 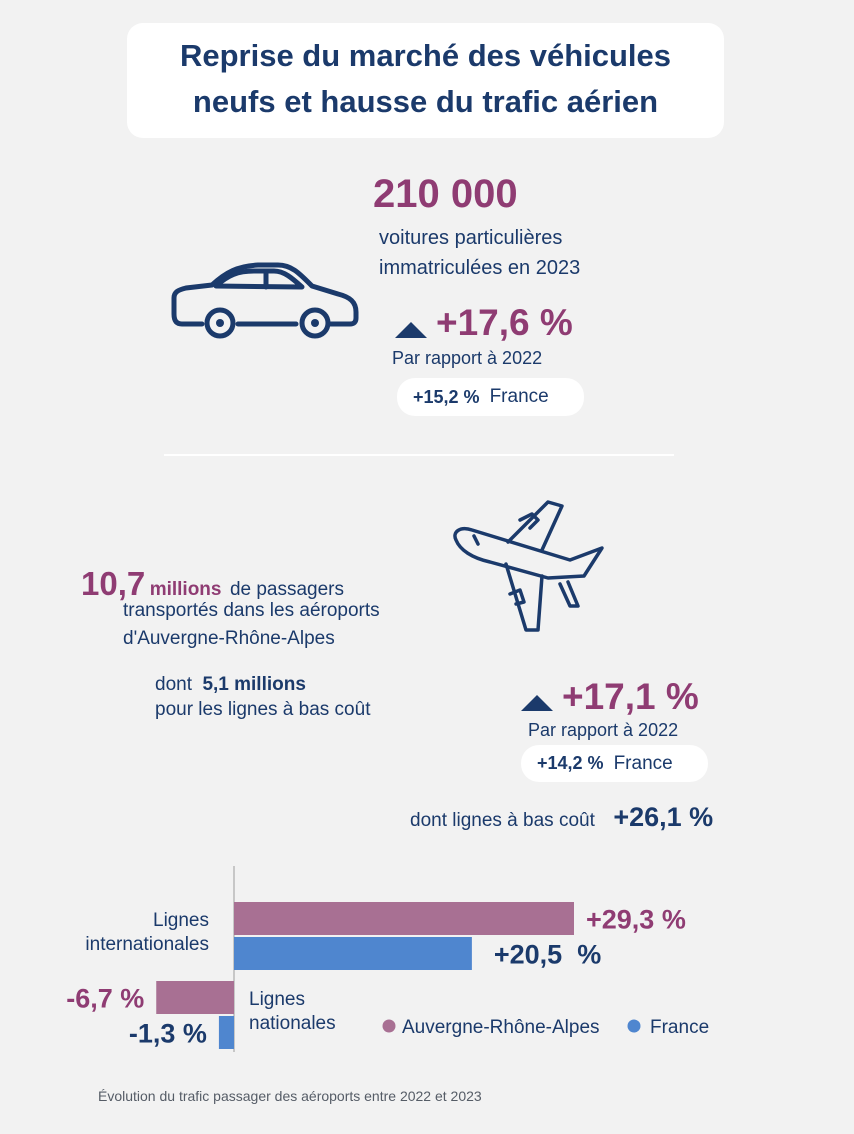 I want to click on cars-count: 210 000, so click(x=445, y=194).